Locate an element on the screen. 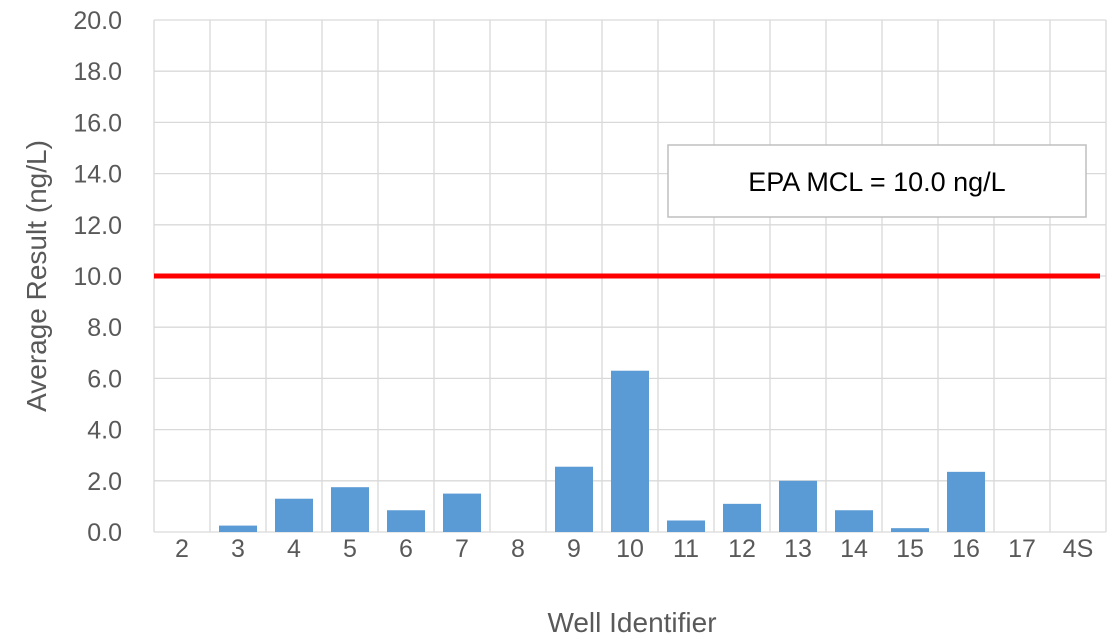 The height and width of the screenshot is (644, 1117). x-tick-label: 16 is located at coordinates (966, 549).